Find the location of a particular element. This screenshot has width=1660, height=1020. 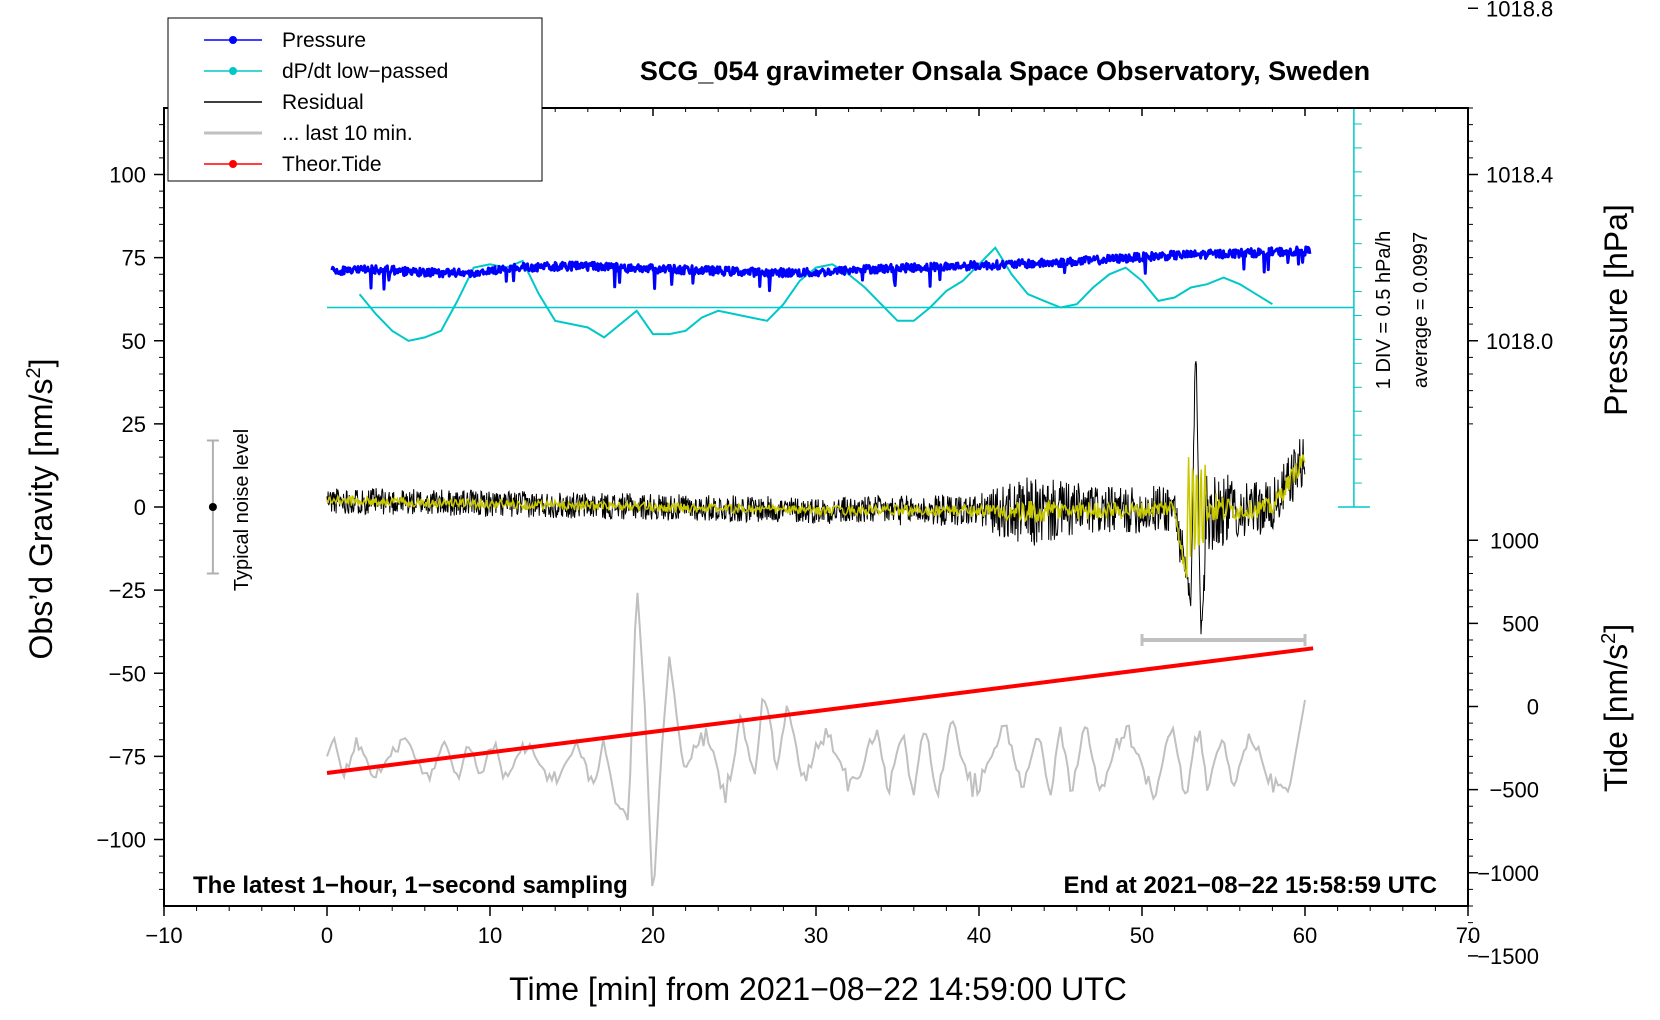

y-tick-label: −25 is located at coordinates (127, 590).